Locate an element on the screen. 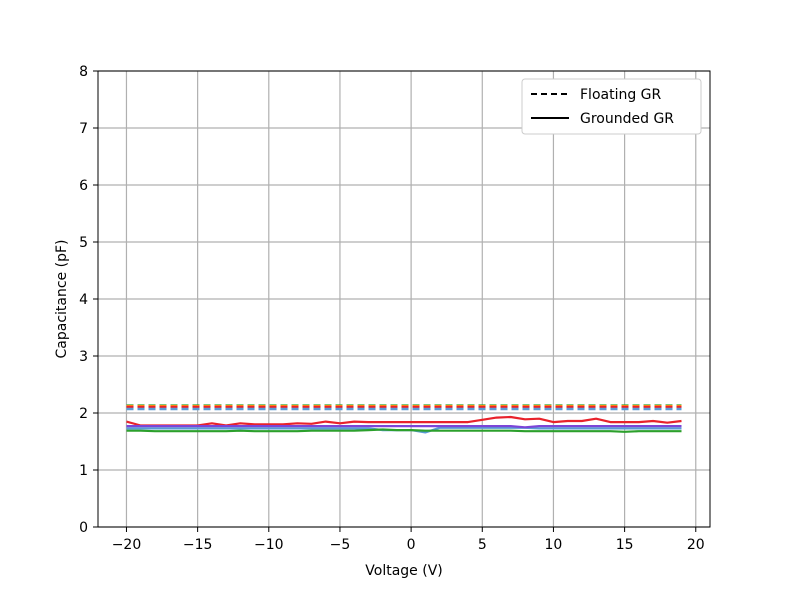 This screenshot has width=789, height=592. x-tick-label: 10 is located at coordinates (554, 545).